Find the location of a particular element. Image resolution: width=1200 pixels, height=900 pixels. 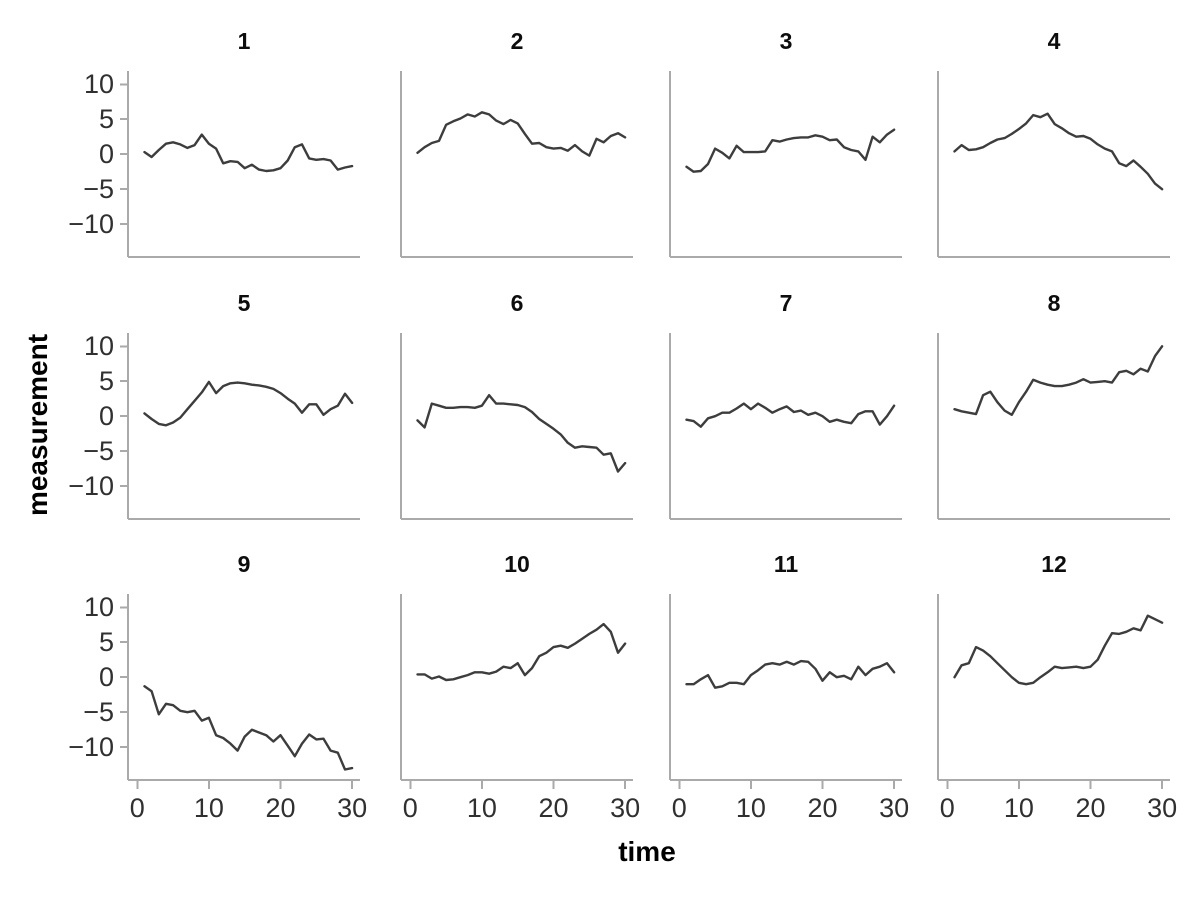

x-axis-title: time is located at coordinates (647, 851).